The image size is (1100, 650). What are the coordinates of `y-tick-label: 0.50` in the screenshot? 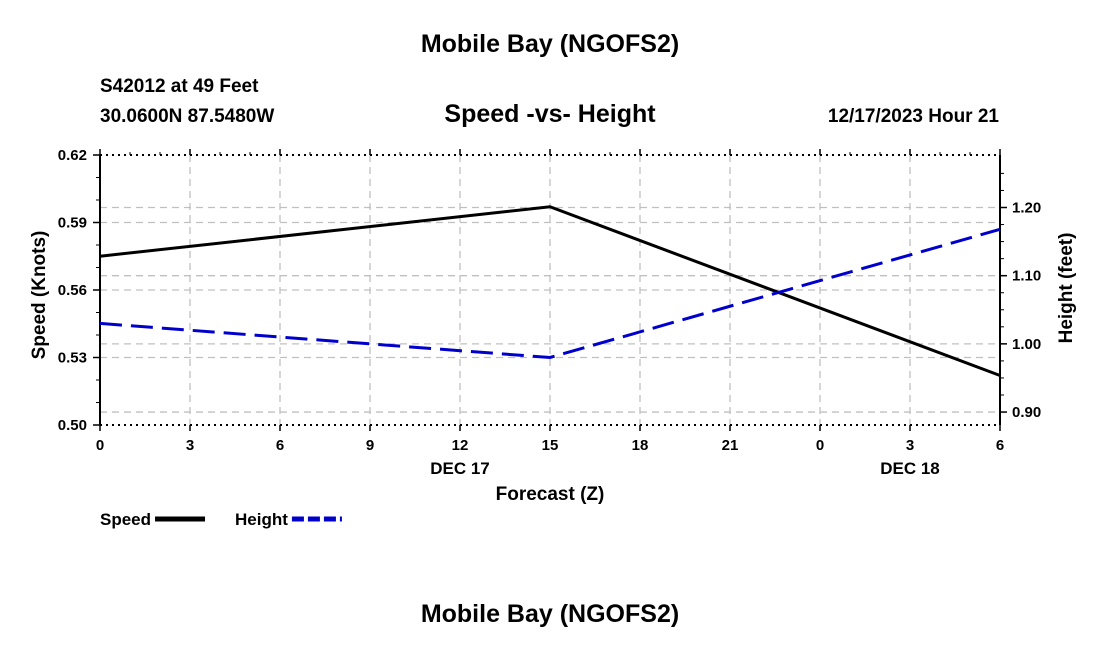 It's located at (72, 425).